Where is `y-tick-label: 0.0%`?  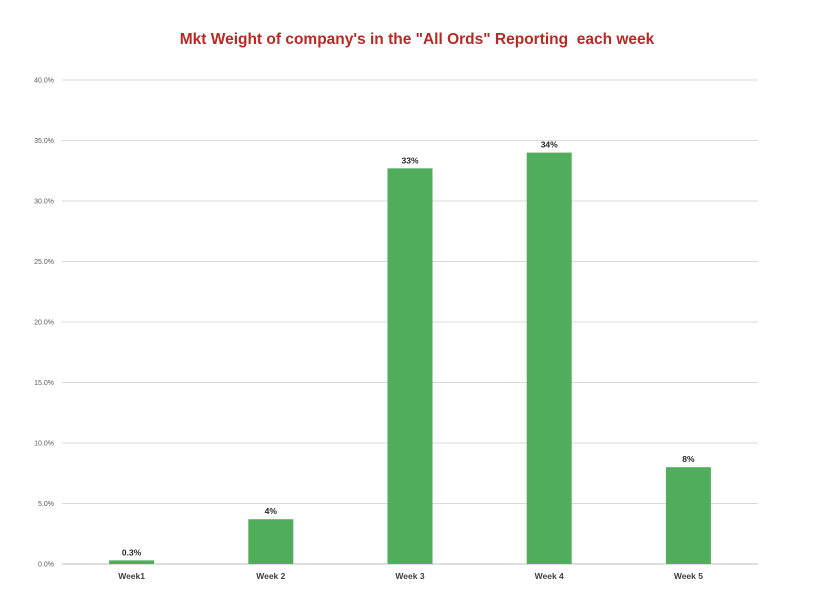
y-tick-label: 0.0% is located at coordinates (46, 565).